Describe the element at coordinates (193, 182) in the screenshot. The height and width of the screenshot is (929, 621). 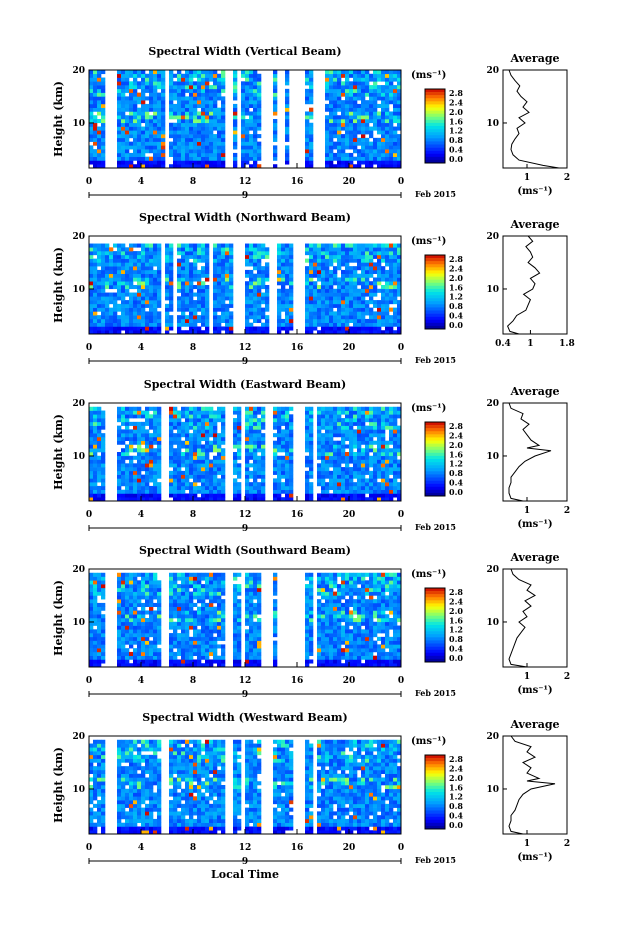
I see `x-tick-label: 8` at that location.